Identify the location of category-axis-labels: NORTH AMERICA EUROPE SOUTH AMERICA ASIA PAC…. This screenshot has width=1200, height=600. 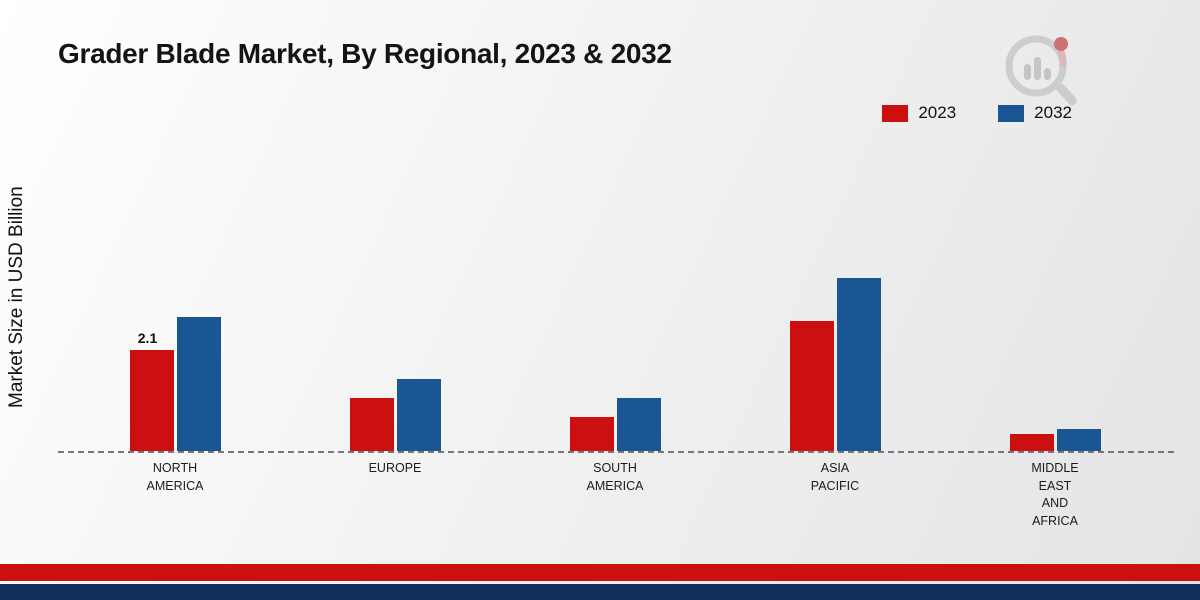
(615, 495).